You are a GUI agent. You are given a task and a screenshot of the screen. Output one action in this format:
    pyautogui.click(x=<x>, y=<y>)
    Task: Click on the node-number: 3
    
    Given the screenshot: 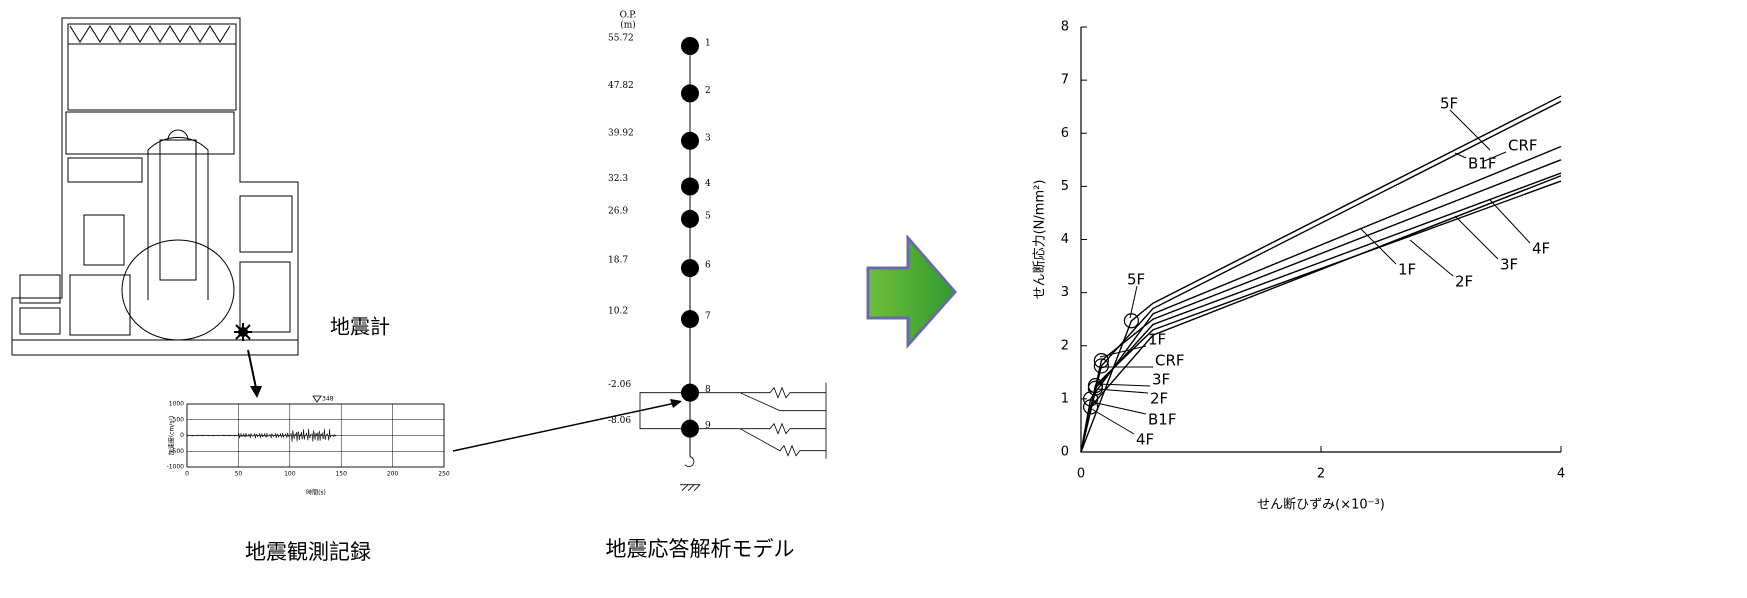 What is the action you would take?
    pyautogui.click(x=708, y=138)
    